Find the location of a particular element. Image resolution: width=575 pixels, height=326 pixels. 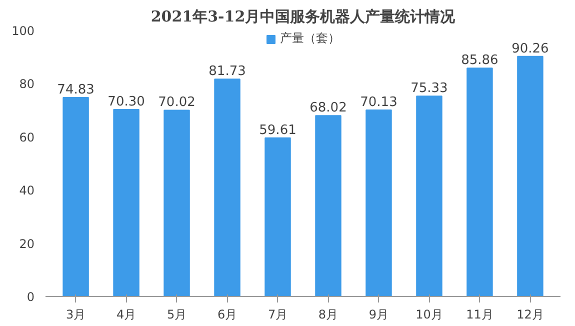

y-tick-label: 0 is located at coordinates (30, 297).